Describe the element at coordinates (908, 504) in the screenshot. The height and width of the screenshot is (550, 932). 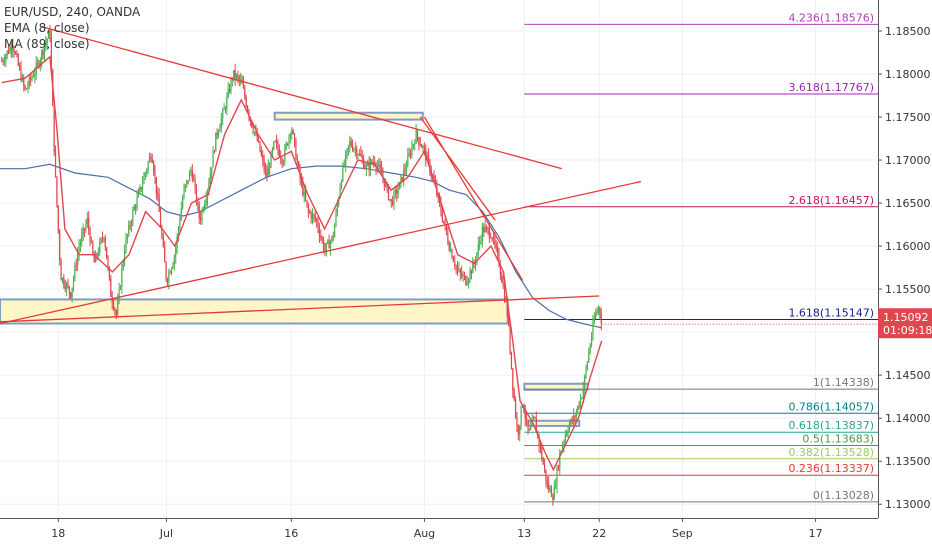
I see `y-tick-label: 1.13000` at that location.